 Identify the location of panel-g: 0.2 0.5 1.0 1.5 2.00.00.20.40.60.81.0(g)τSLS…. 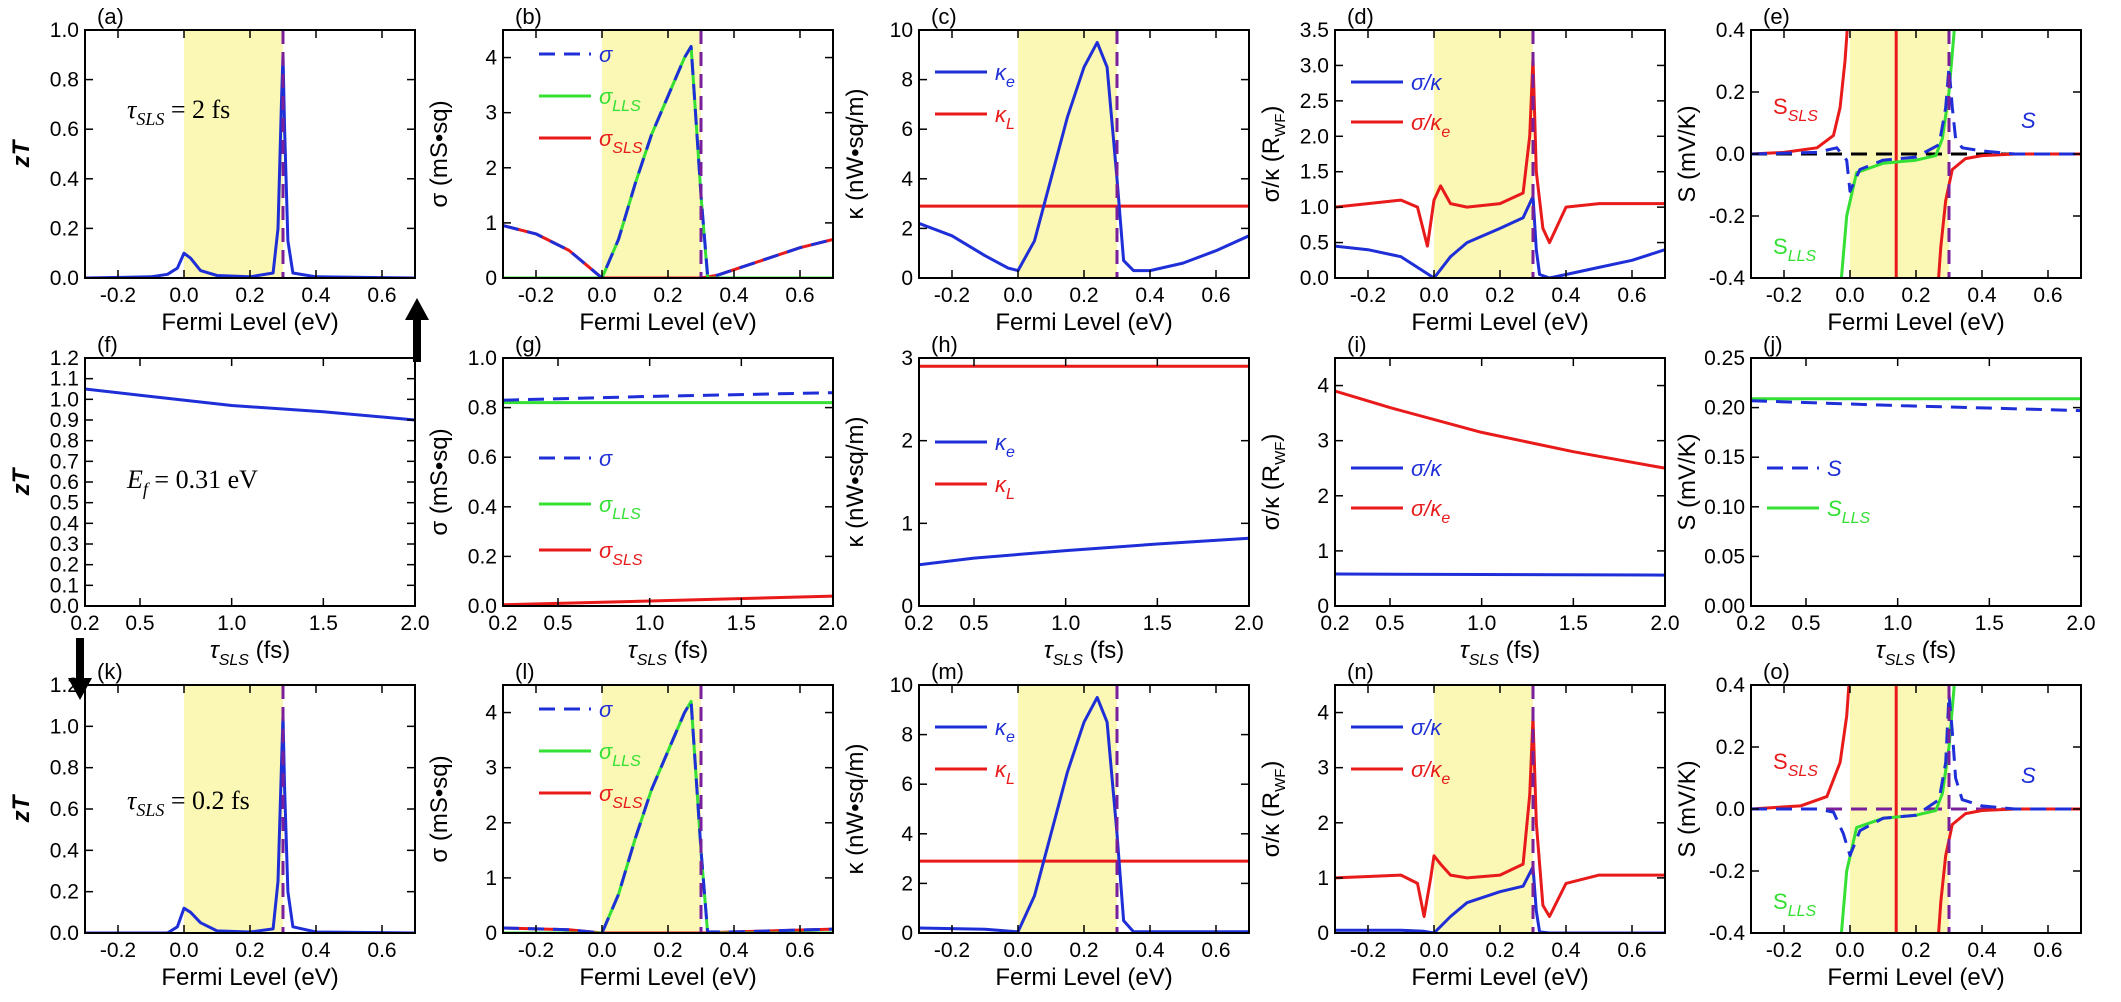
(637, 500).